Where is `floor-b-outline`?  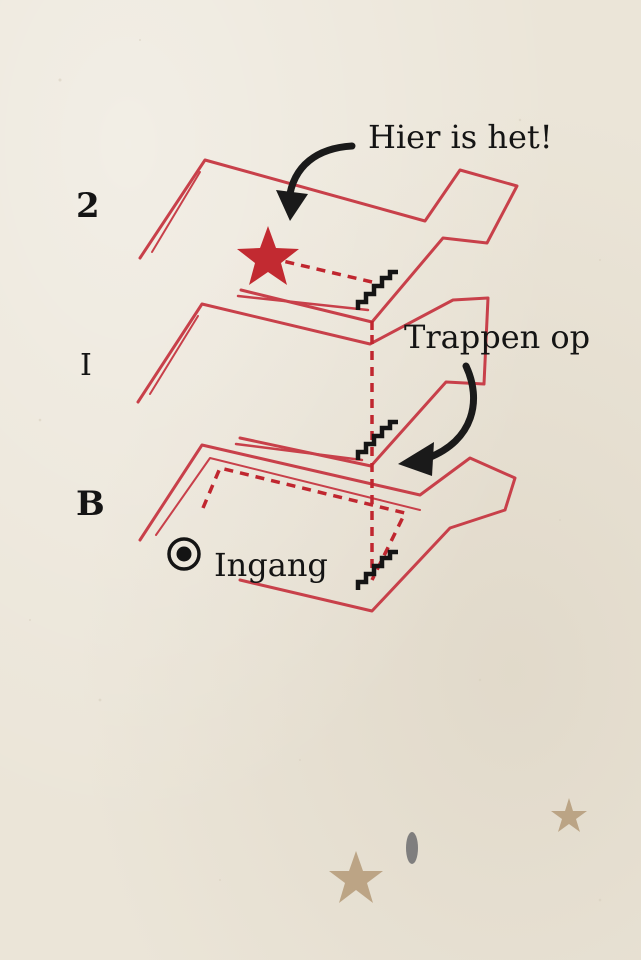
floor-b-outline is located at coordinates (327, 528).